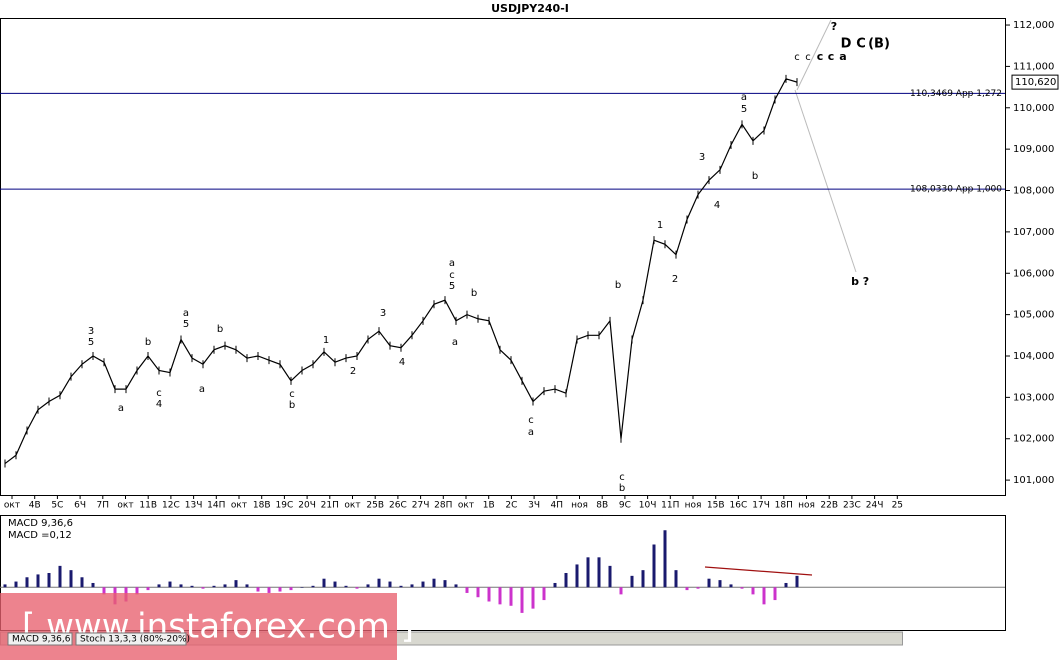 The image size is (1060, 662). What do you see at coordinates (1033, 191) in the screenshot?
I see `y-tick-label: 108,000` at bounding box center [1033, 191].